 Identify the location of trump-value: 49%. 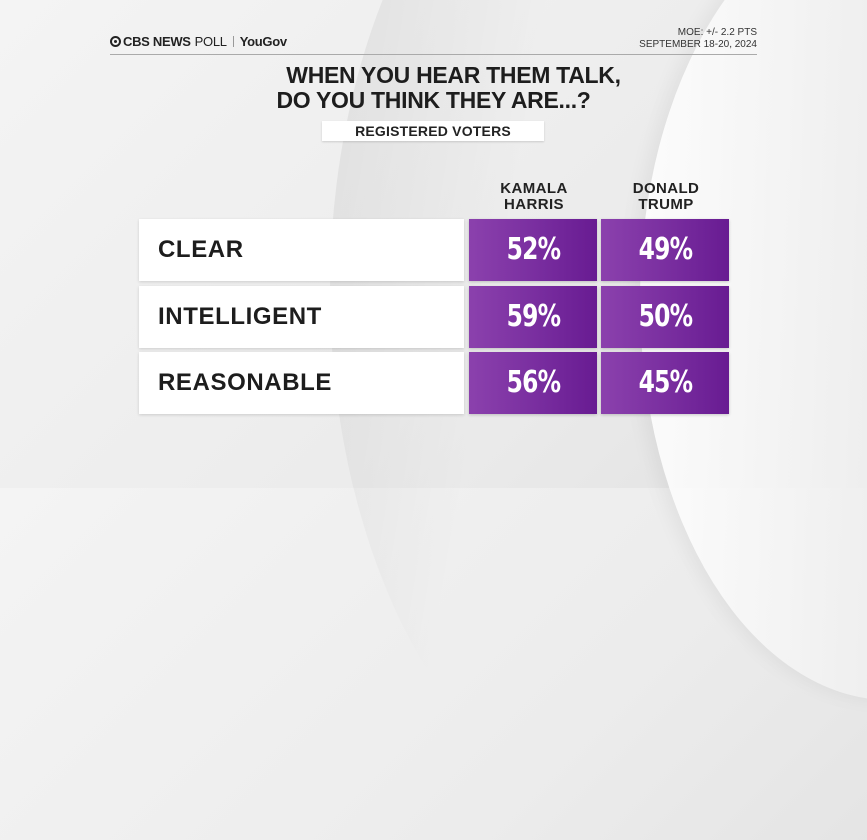
(665, 249).